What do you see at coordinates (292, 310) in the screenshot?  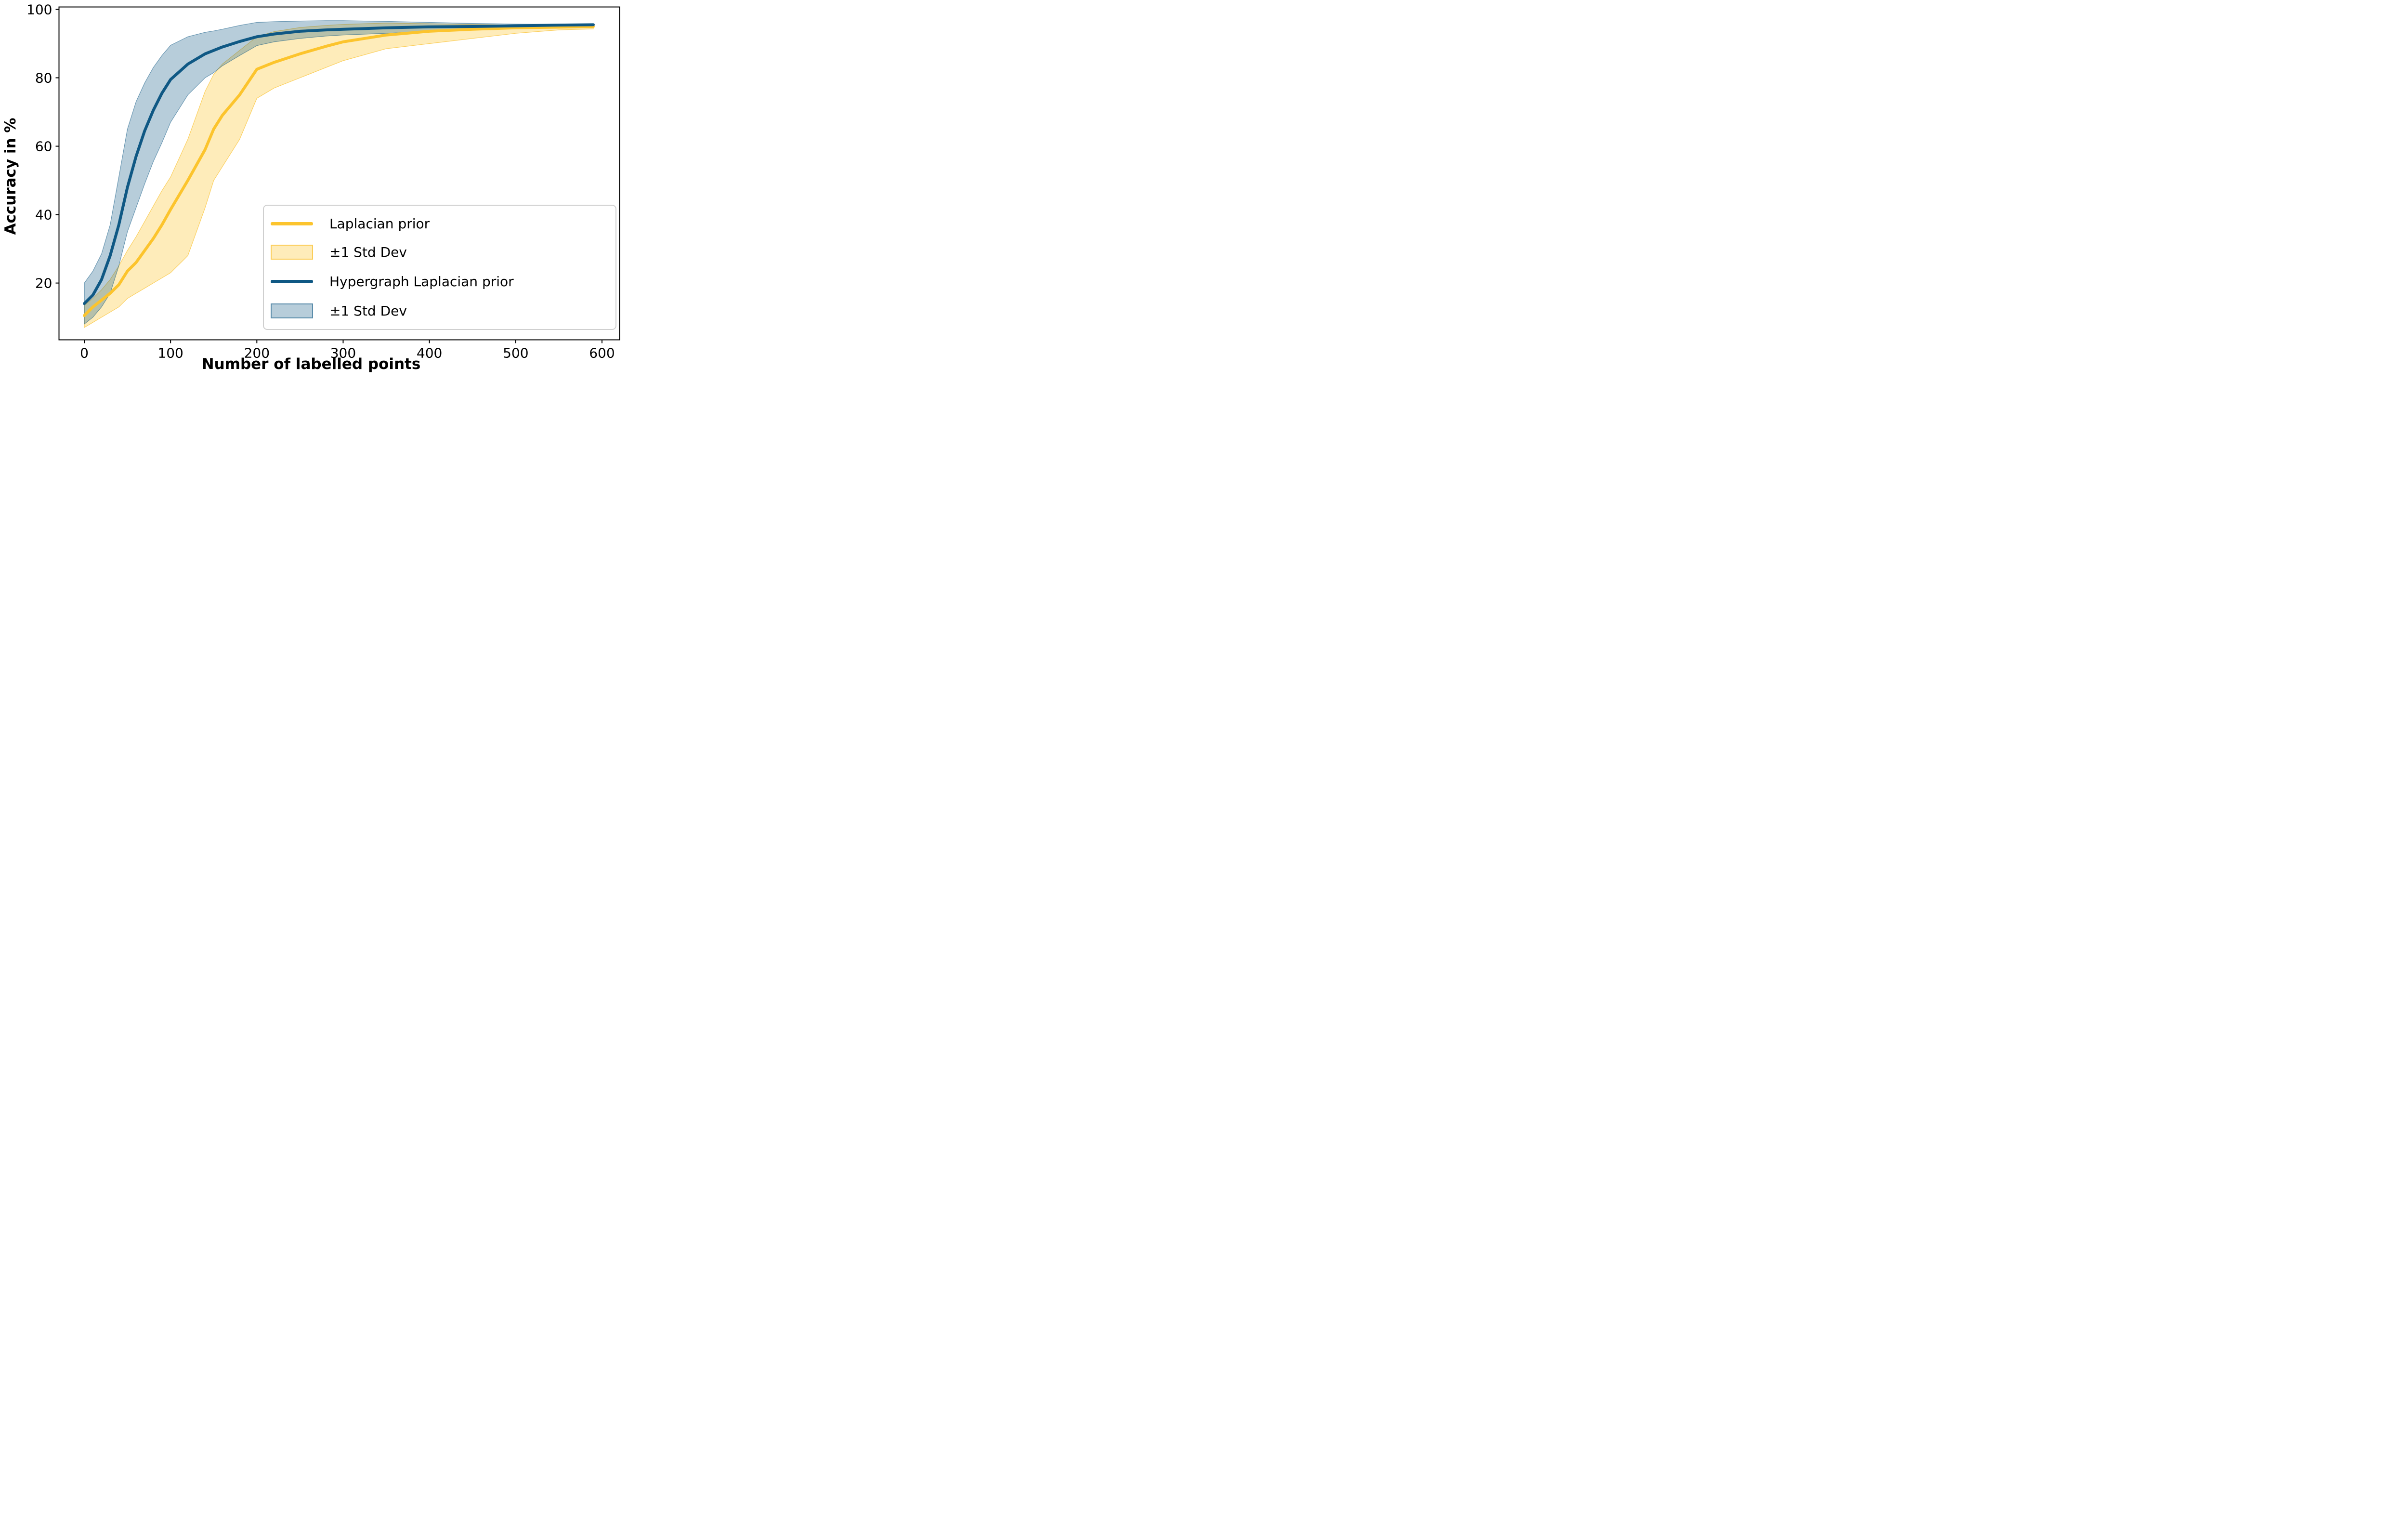 I see `hypergraph-band-swatch` at bounding box center [292, 310].